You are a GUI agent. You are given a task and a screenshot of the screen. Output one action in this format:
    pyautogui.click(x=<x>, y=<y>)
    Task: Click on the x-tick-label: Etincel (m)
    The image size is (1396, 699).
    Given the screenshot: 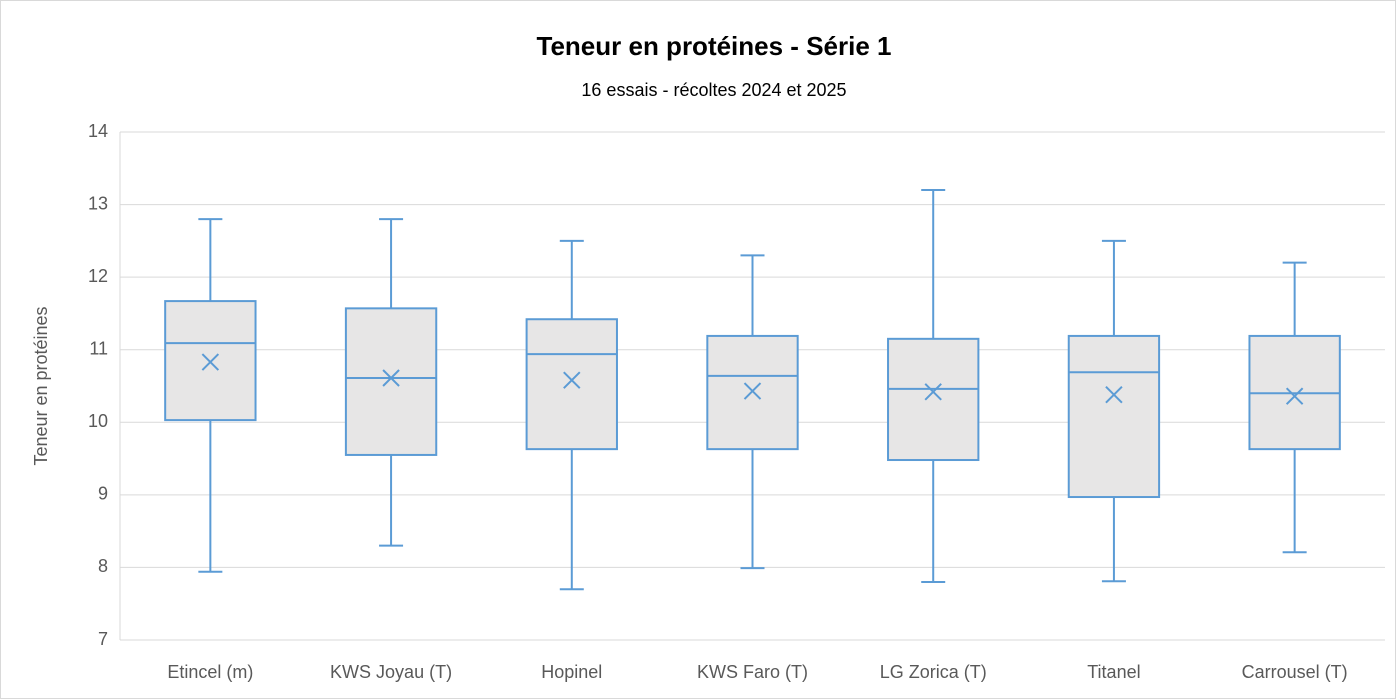 What is the action you would take?
    pyautogui.click(x=210, y=672)
    